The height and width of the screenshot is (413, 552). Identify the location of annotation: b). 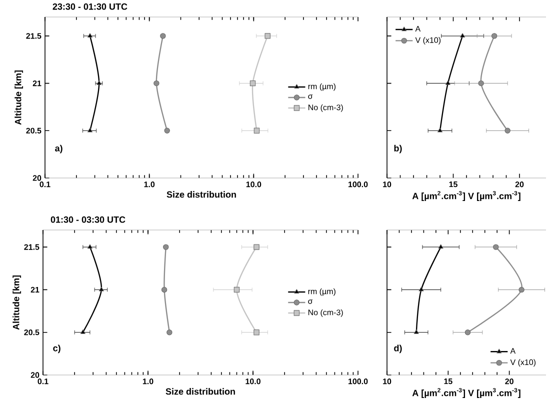
(398, 149).